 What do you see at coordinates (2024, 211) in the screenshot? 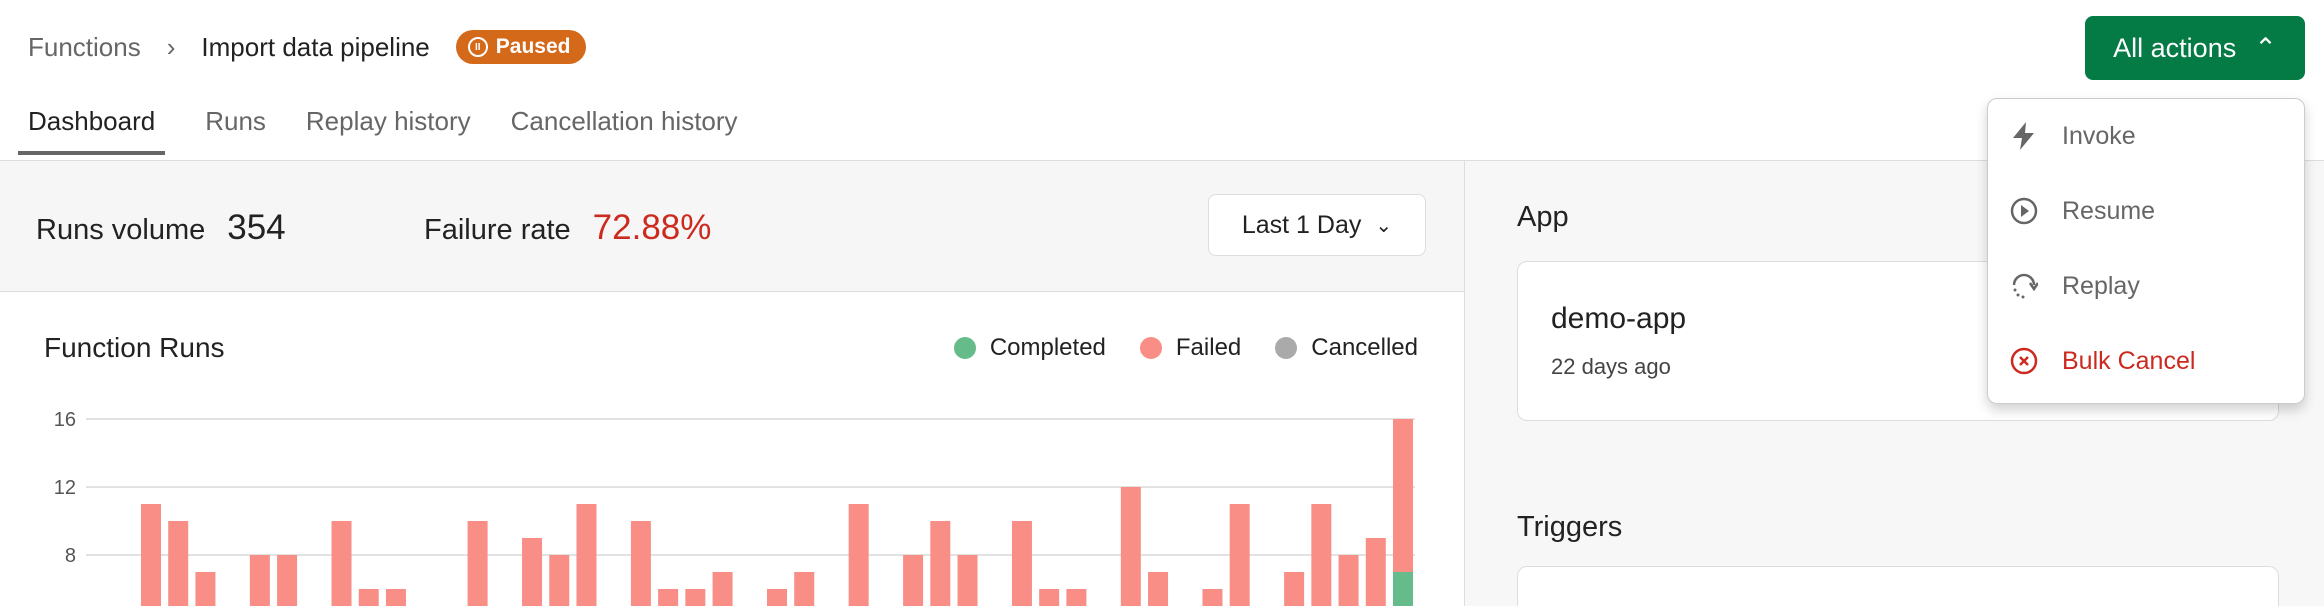
I see `play-circle-icon` at bounding box center [2024, 211].